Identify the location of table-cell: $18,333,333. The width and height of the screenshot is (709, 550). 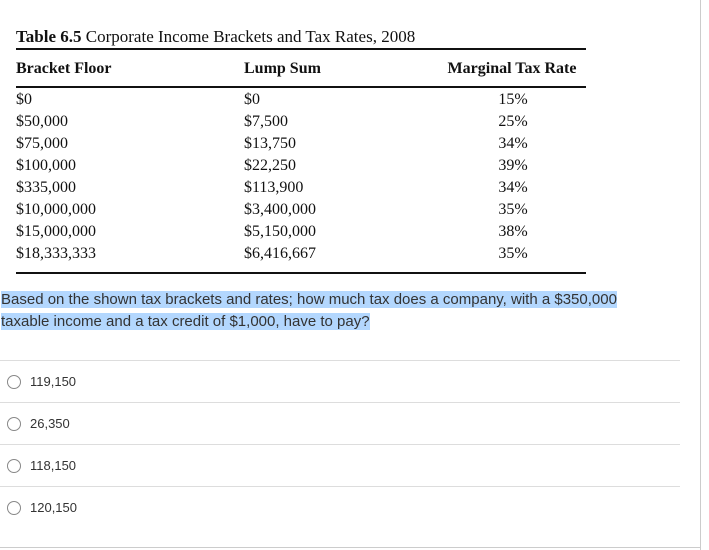
(56, 253).